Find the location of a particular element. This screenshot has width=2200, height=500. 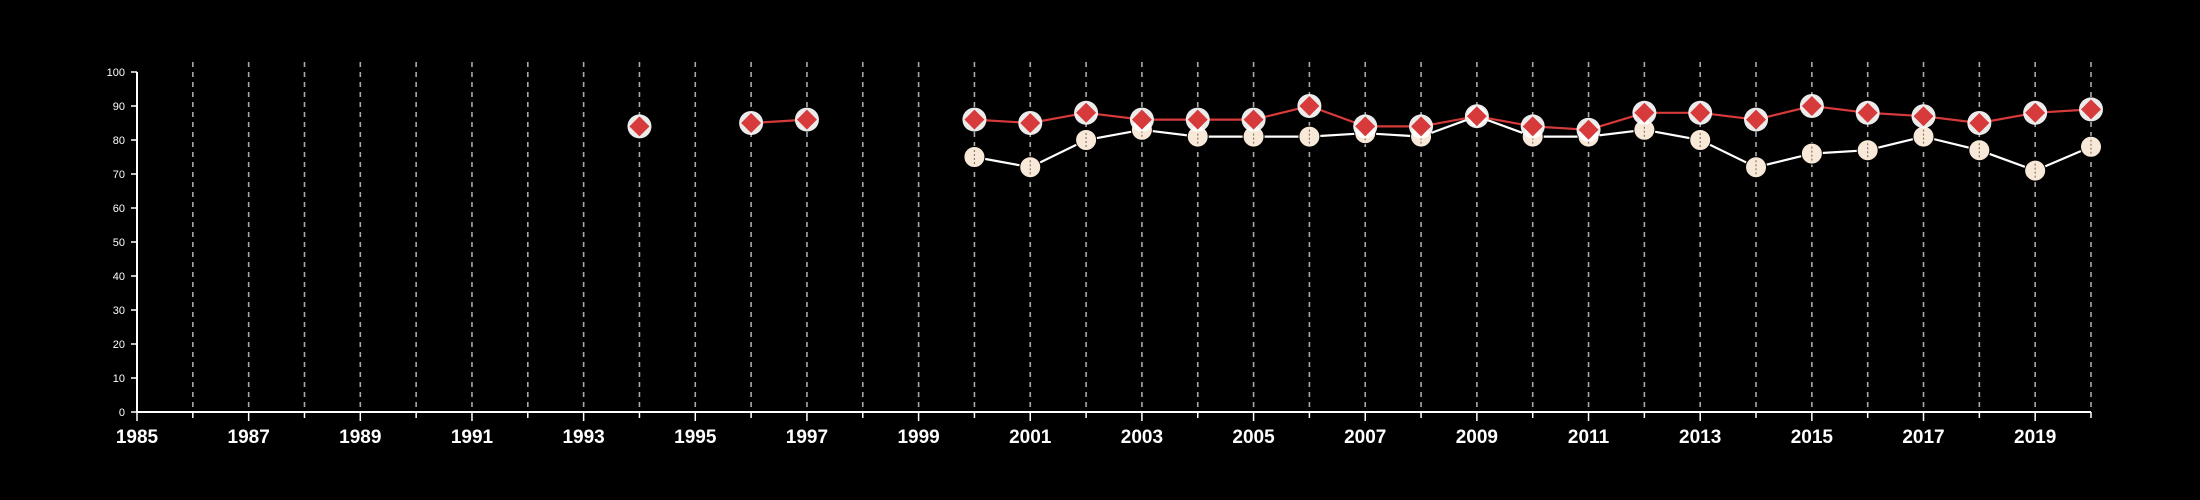

x-tick-label: 2013 is located at coordinates (1700, 437).